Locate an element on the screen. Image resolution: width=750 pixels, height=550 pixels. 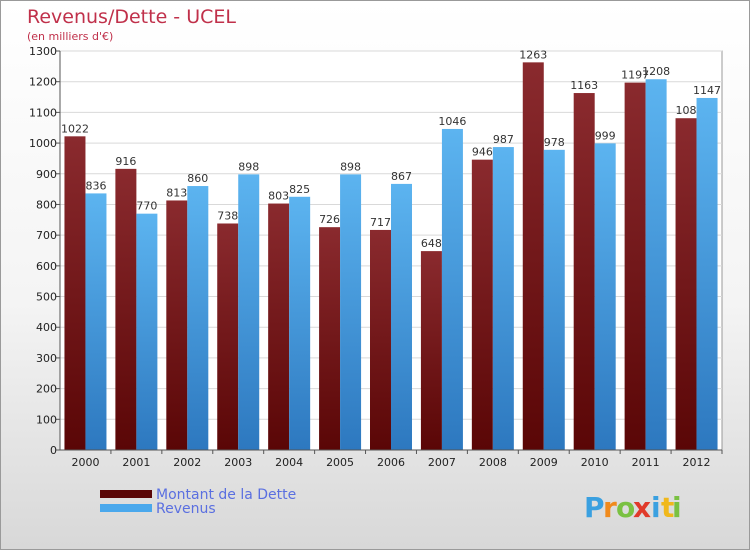
logo-letter: o is located at coordinates (625, 507).